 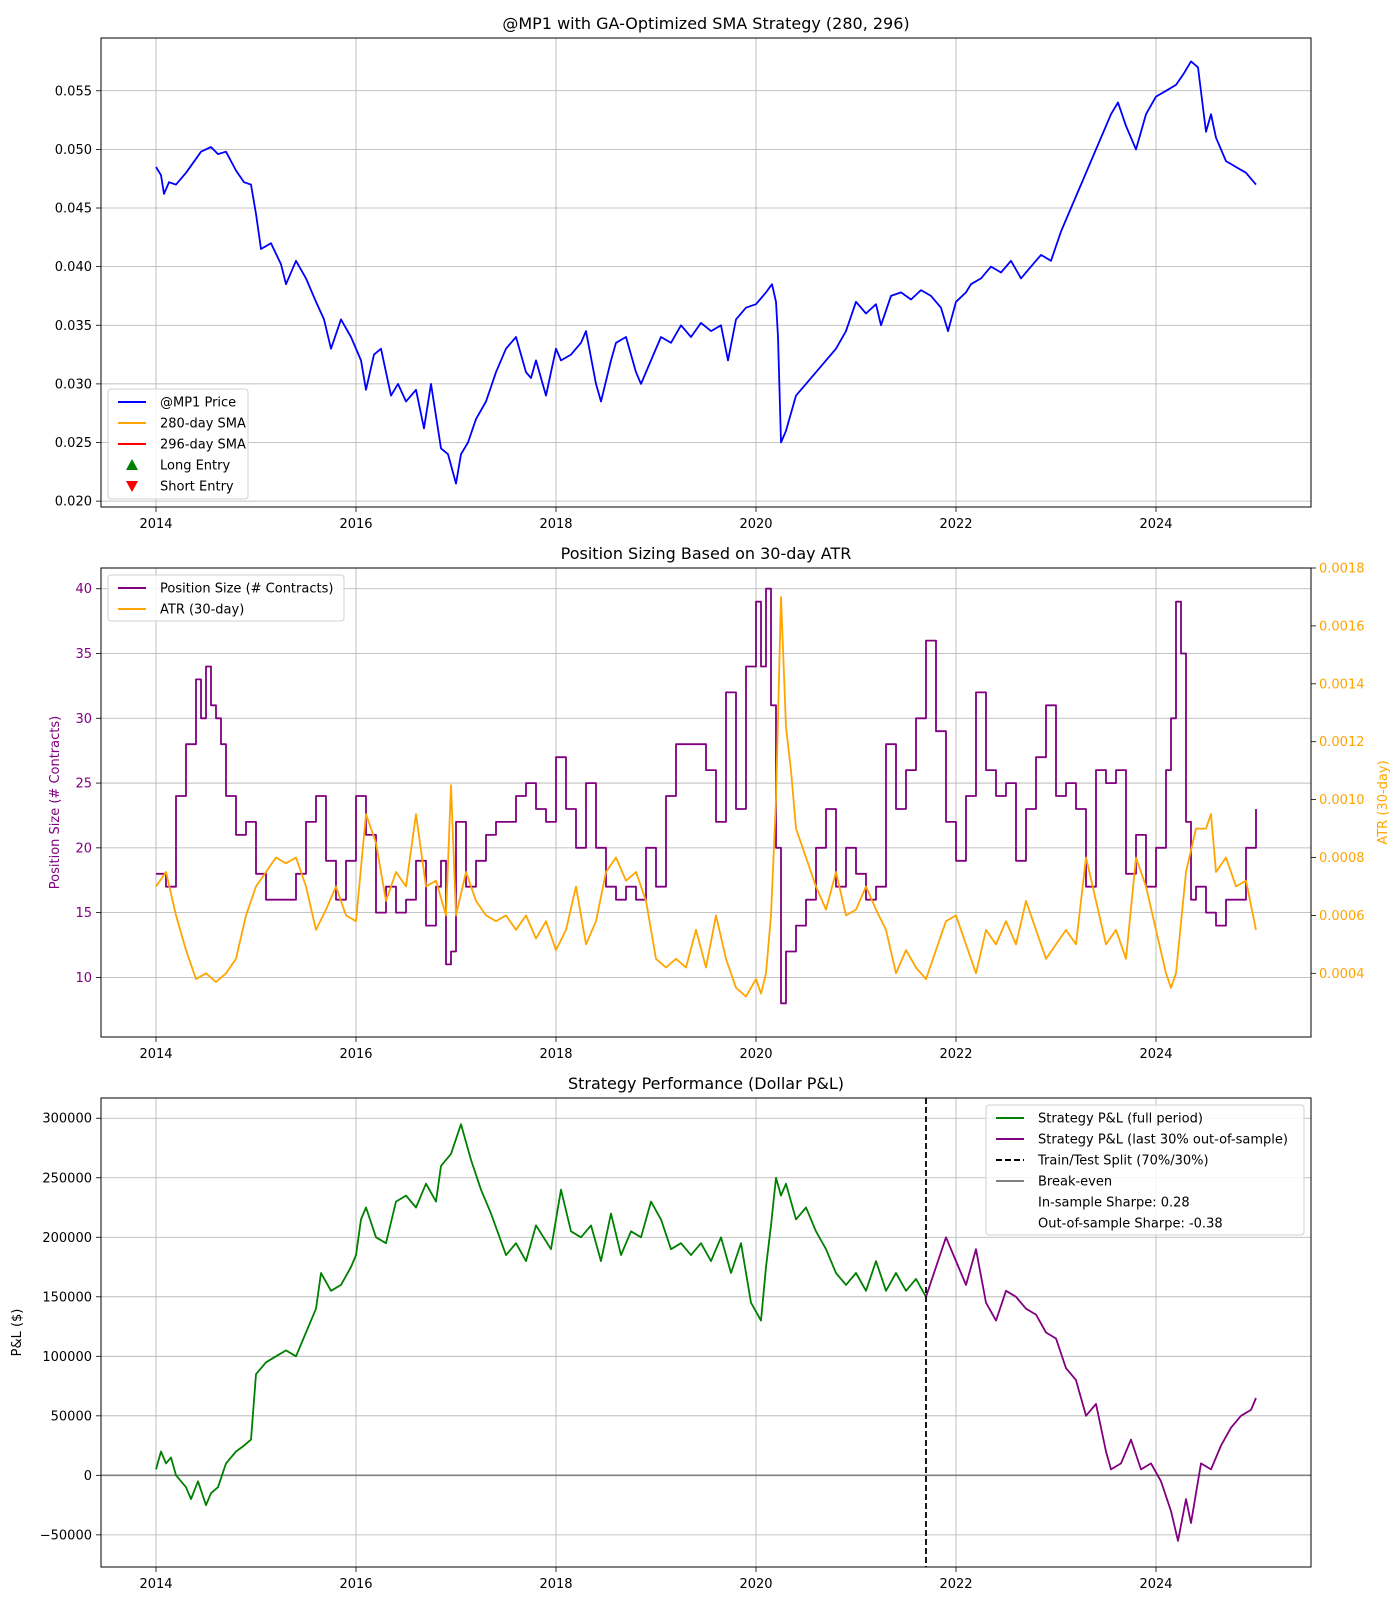 What do you see at coordinates (1383, 802) in the screenshot?
I see `y2-axis-label: ATR (30-day)` at bounding box center [1383, 802].